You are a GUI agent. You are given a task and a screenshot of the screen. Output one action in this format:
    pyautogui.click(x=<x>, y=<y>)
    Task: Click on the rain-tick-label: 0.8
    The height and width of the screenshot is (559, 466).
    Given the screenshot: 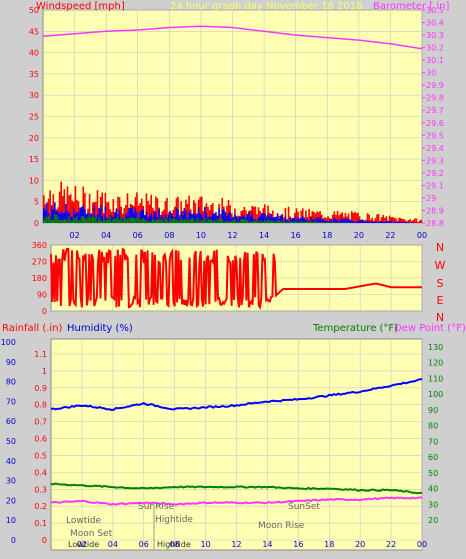 What is the action you would take?
    pyautogui.click(x=40, y=405)
    